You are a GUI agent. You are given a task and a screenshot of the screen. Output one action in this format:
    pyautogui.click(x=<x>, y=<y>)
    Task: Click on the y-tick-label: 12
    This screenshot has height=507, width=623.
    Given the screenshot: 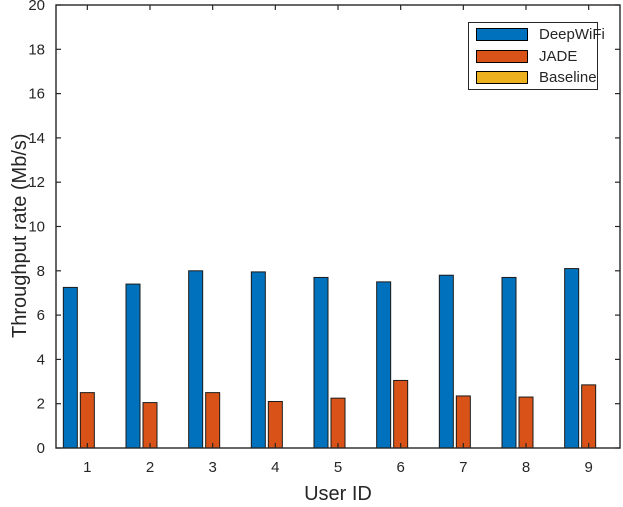 What is the action you would take?
    pyautogui.click(x=36, y=182)
    